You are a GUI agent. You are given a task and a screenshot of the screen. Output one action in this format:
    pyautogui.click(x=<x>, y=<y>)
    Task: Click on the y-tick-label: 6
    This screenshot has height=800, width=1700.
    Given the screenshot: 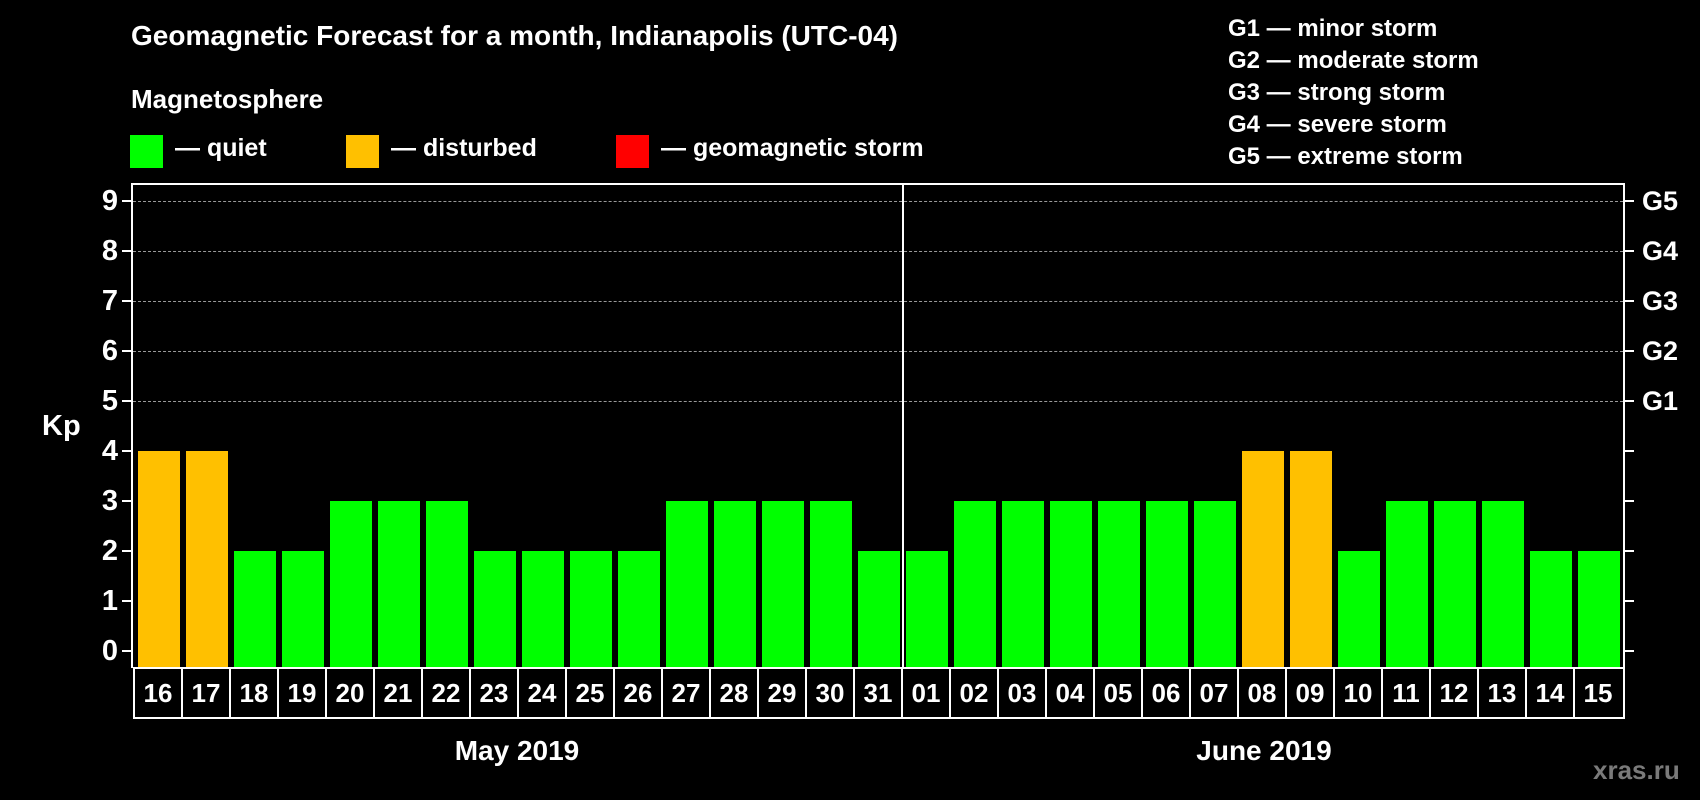 What is the action you would take?
    pyautogui.click(x=109, y=351)
    